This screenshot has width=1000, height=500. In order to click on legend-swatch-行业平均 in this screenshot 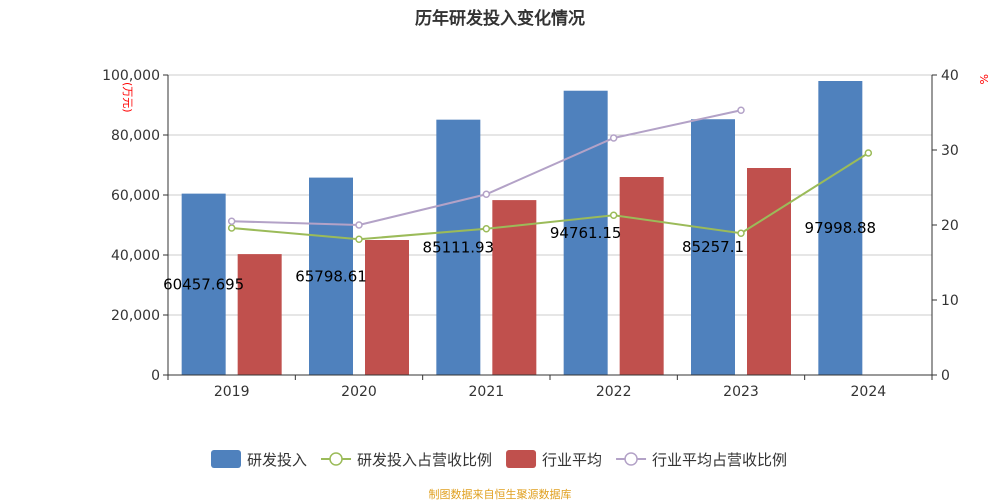, I will do `click(521, 459)`.